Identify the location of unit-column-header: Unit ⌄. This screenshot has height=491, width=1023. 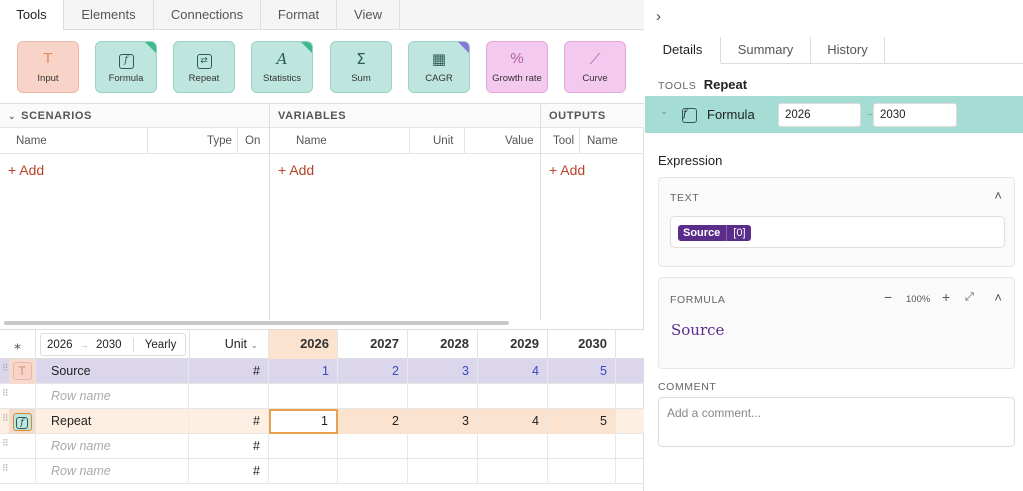
(229, 344).